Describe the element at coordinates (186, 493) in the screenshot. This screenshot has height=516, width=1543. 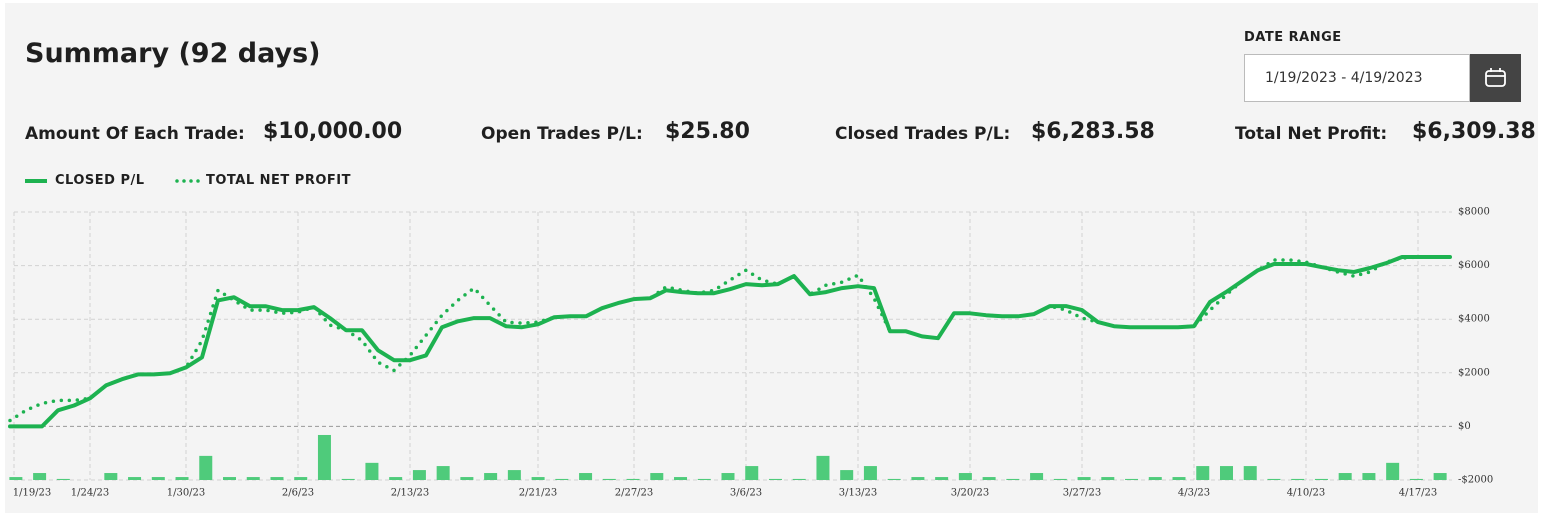
I see `x-tick-label: 1/30/23` at that location.